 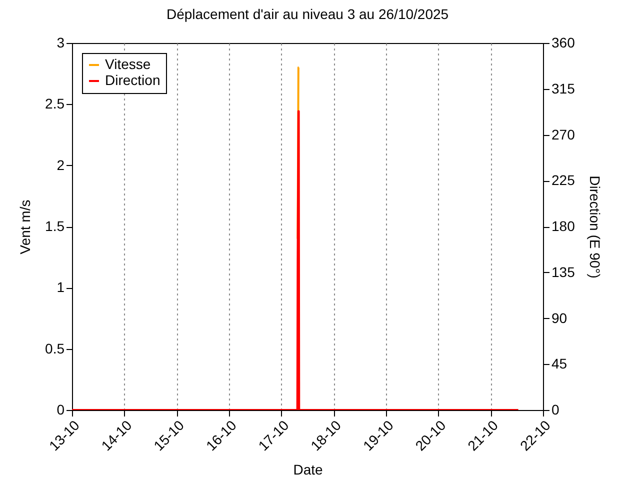 I want to click on chart-title: Déplacement d'air au niveau 3 au 26/10/2025, so click(x=307, y=14).